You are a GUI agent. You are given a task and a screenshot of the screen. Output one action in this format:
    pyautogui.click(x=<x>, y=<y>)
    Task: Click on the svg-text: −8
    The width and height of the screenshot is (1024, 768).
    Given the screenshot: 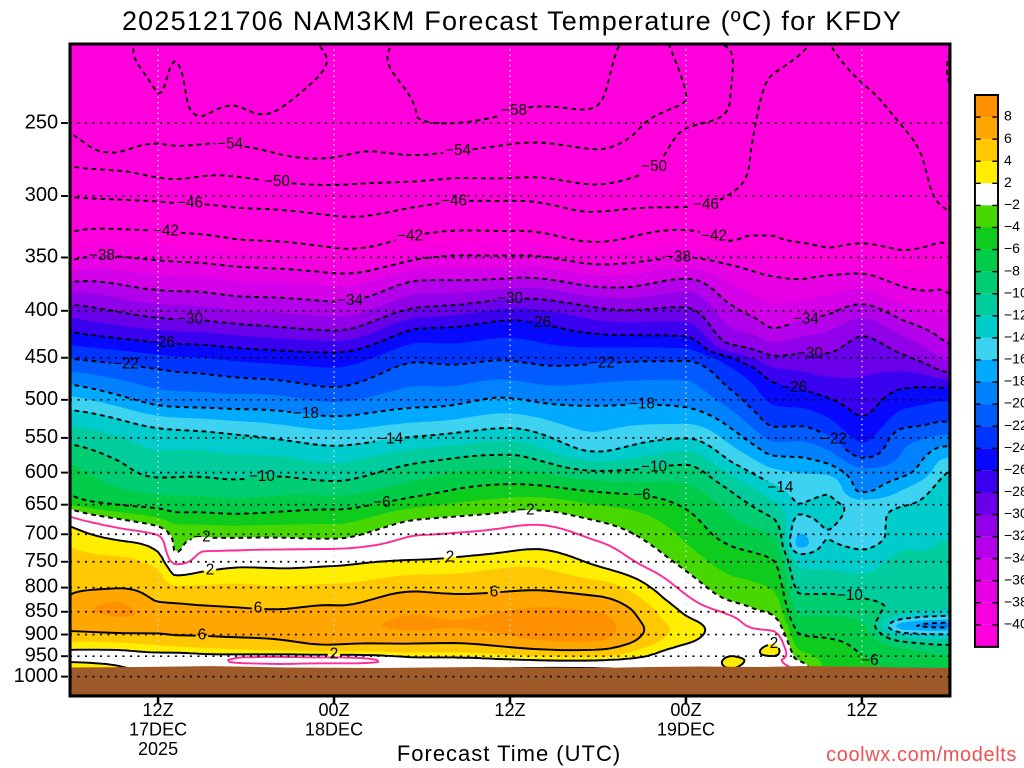 What is the action you would take?
    pyautogui.click(x=1012, y=270)
    